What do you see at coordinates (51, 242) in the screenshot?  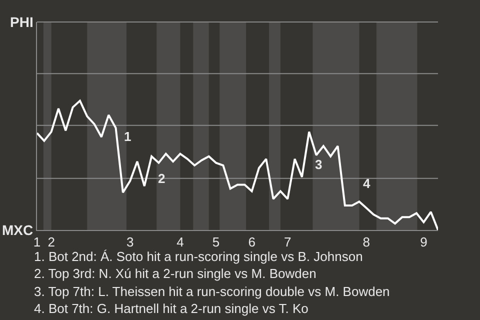 I see `x-tick-label: 2` at bounding box center [51, 242].